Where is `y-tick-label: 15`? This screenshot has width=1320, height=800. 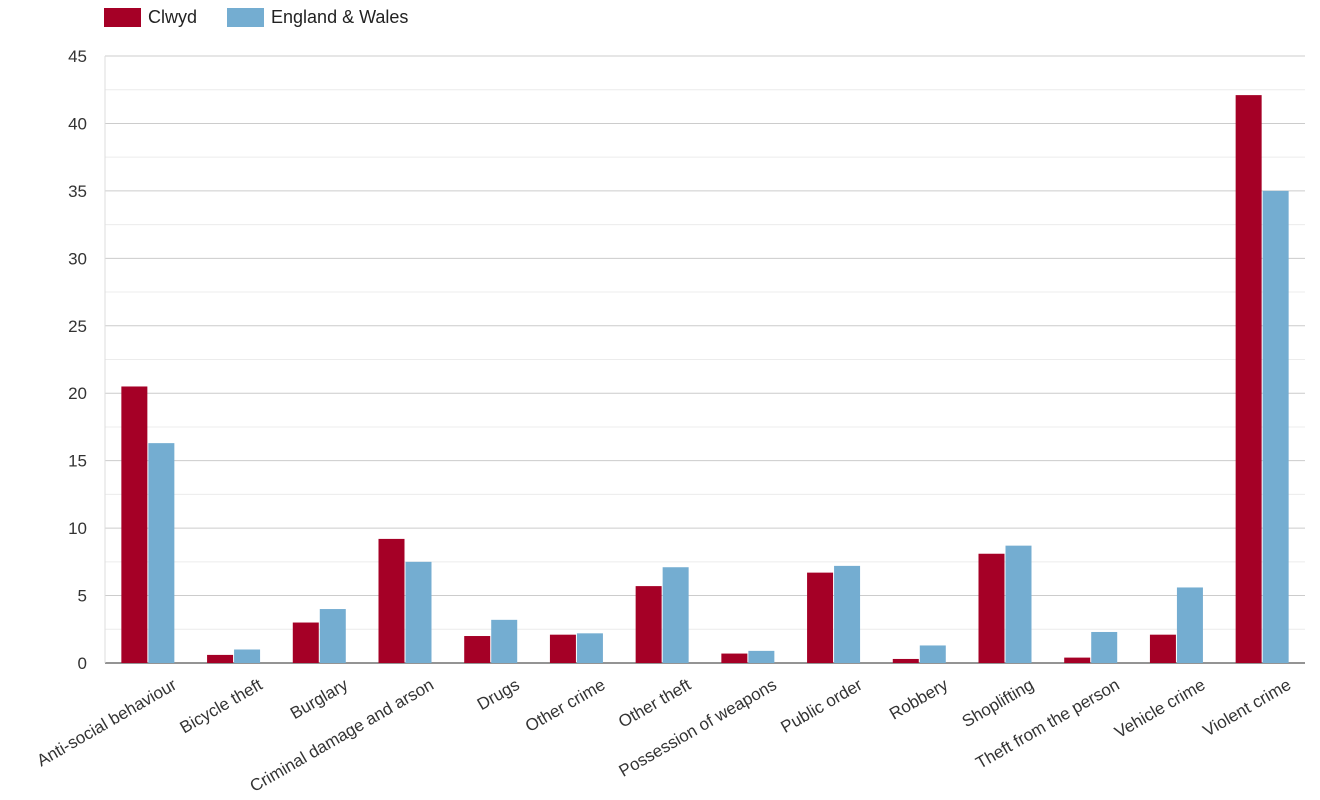
y-tick-label: 15 is located at coordinates (77, 461).